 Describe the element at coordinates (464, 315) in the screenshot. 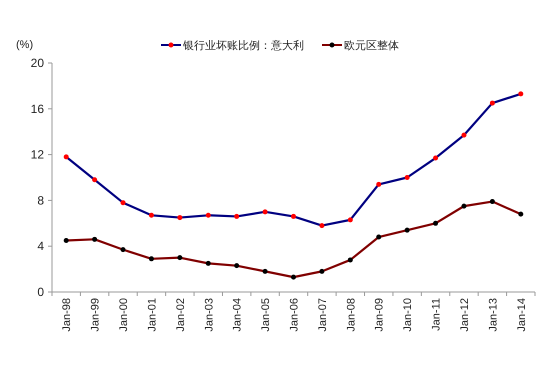

I see `x-tick-label: Jan-12` at that location.